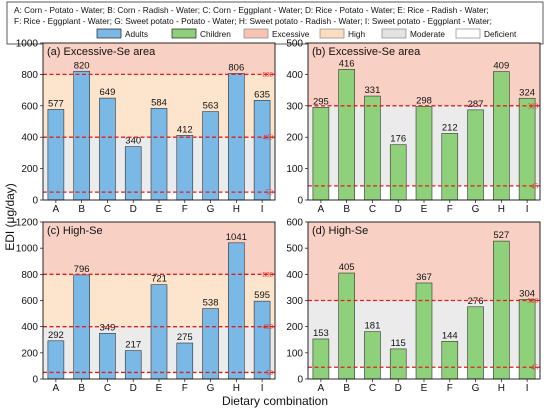 The width and height of the screenshot is (550, 413). Describe the element at coordinates (501, 235) in the screenshot. I see `data-label-H: 527` at that location.